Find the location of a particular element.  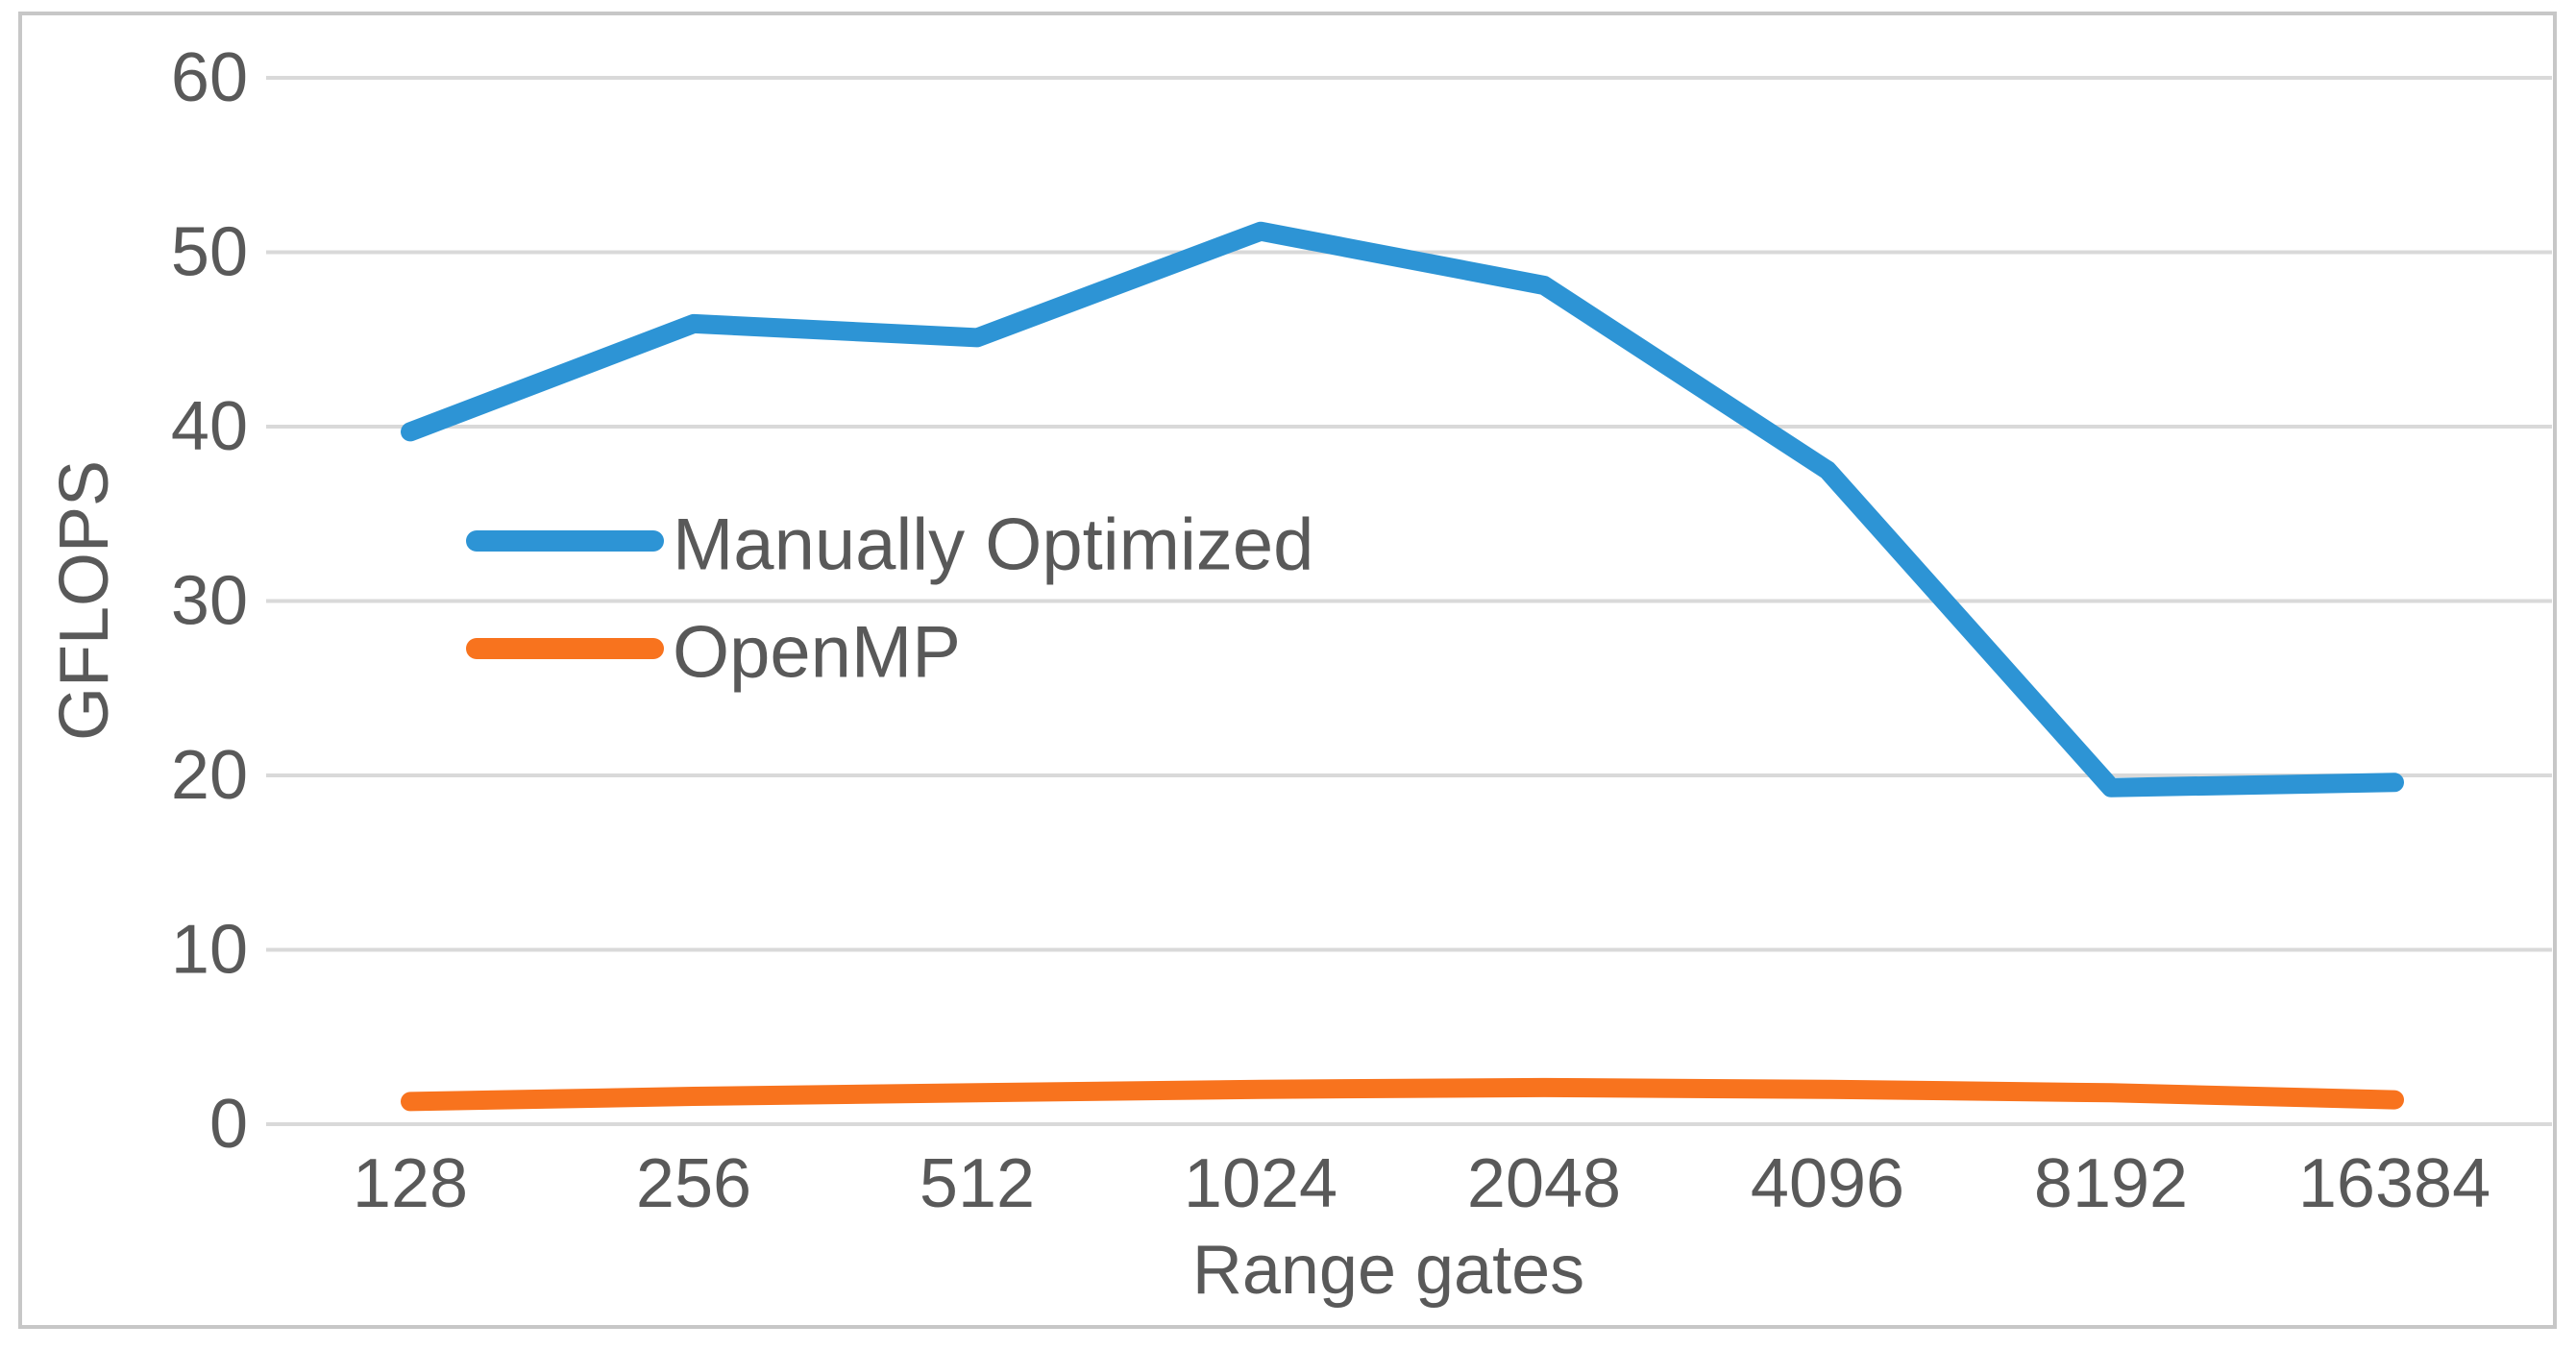

legend-item-openmp: OpenMP is located at coordinates (713, 653).